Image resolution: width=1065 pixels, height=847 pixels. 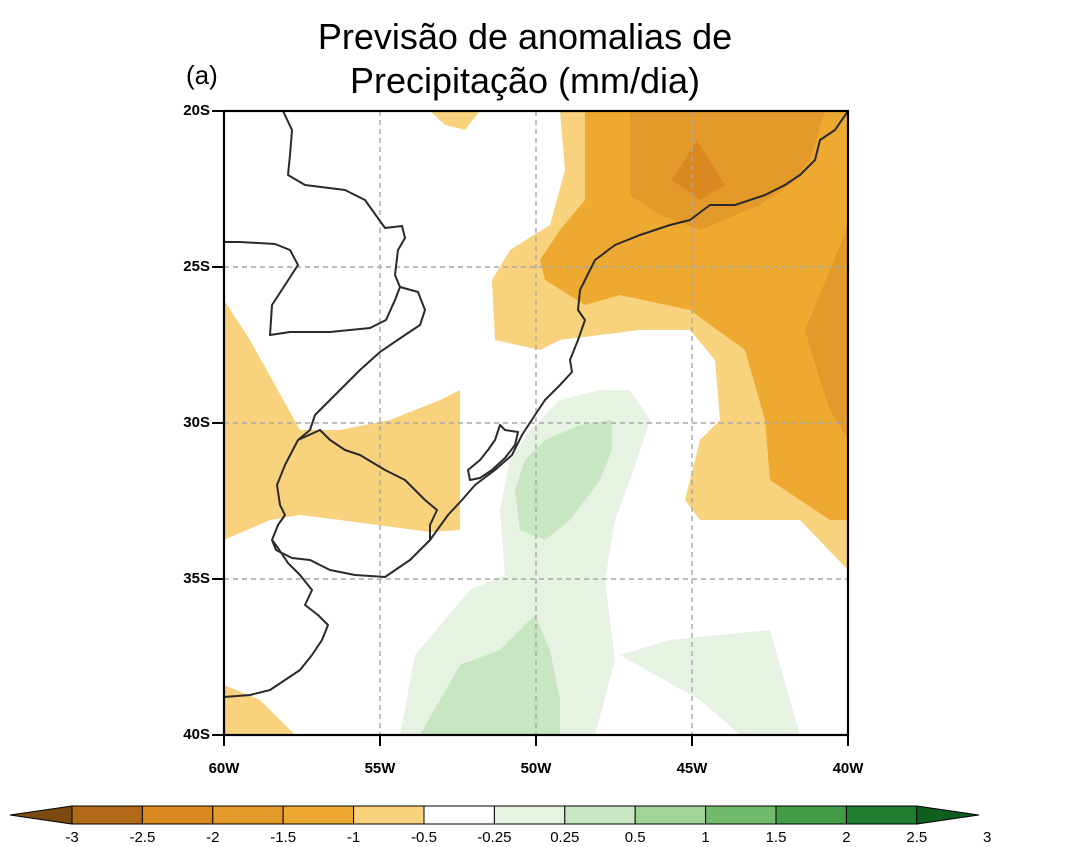 I want to click on panel-label: (a), so click(x=202, y=75).